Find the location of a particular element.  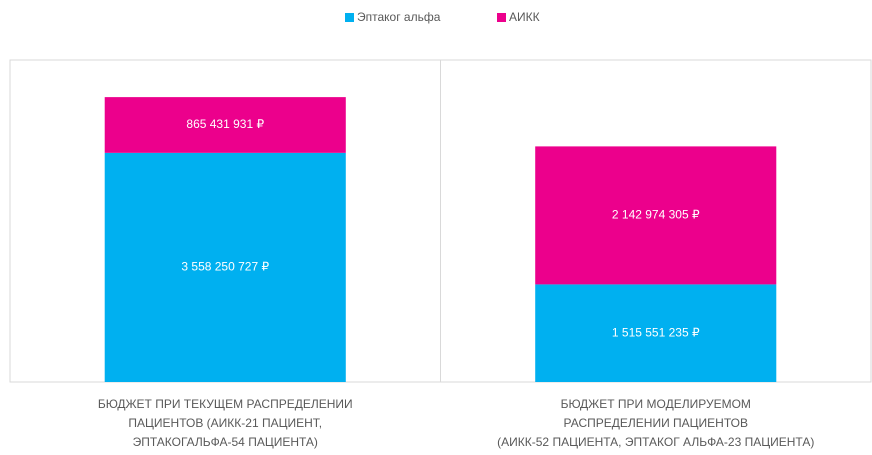

x-tick-label-line: РАСПРЕДЕЛЕНИИ ПАЦИЕНТОВ is located at coordinates (656, 423).